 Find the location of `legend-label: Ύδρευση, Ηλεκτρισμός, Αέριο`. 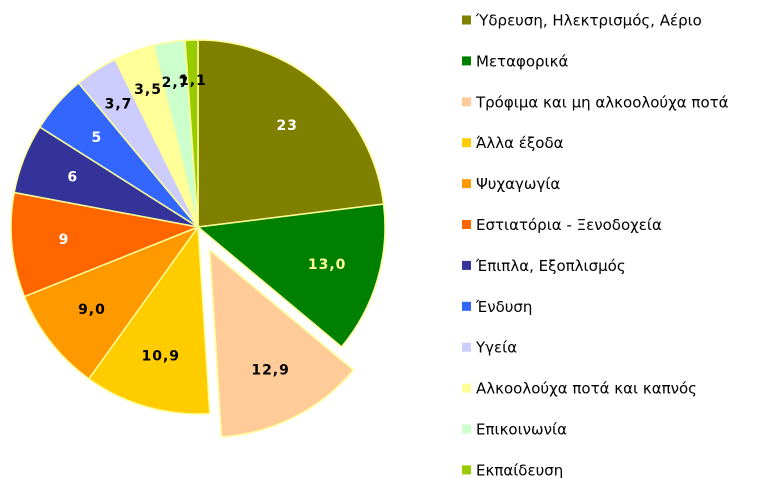

legend-label: Ύδρευση, Ηλεκτρισμός, Αέριο is located at coordinates (588, 21).